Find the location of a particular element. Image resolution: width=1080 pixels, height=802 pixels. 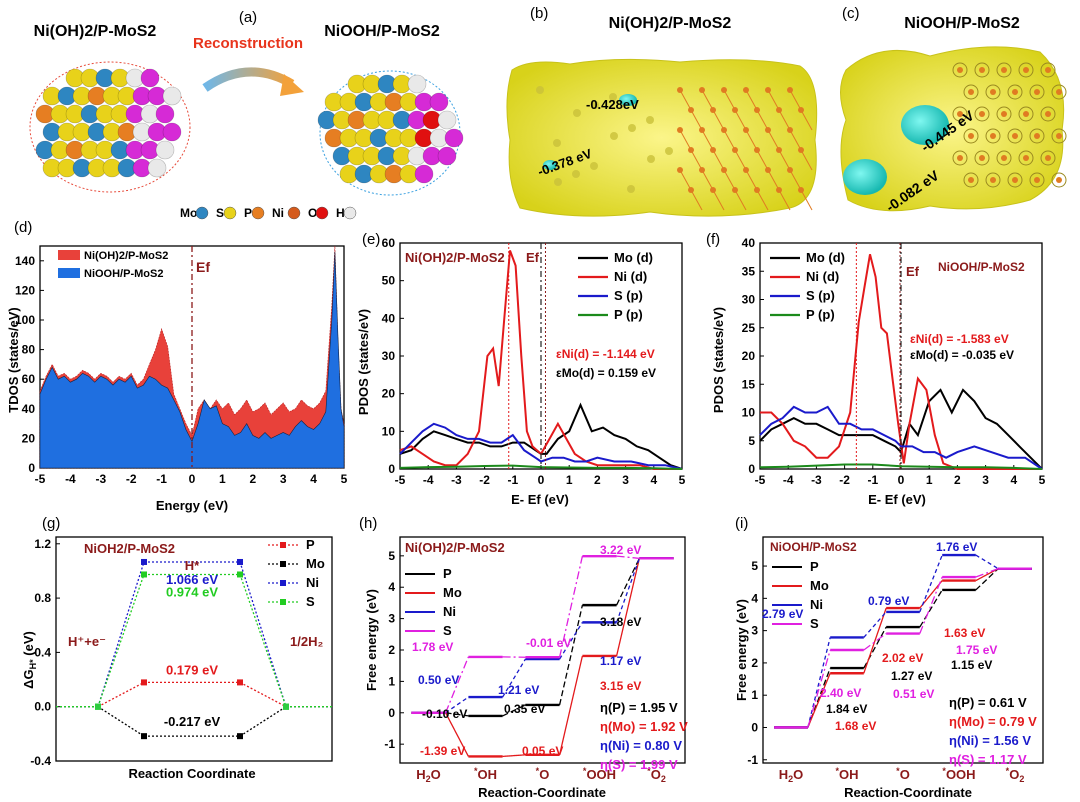

i-legend-label-1: Mo is located at coordinates (819, 585).